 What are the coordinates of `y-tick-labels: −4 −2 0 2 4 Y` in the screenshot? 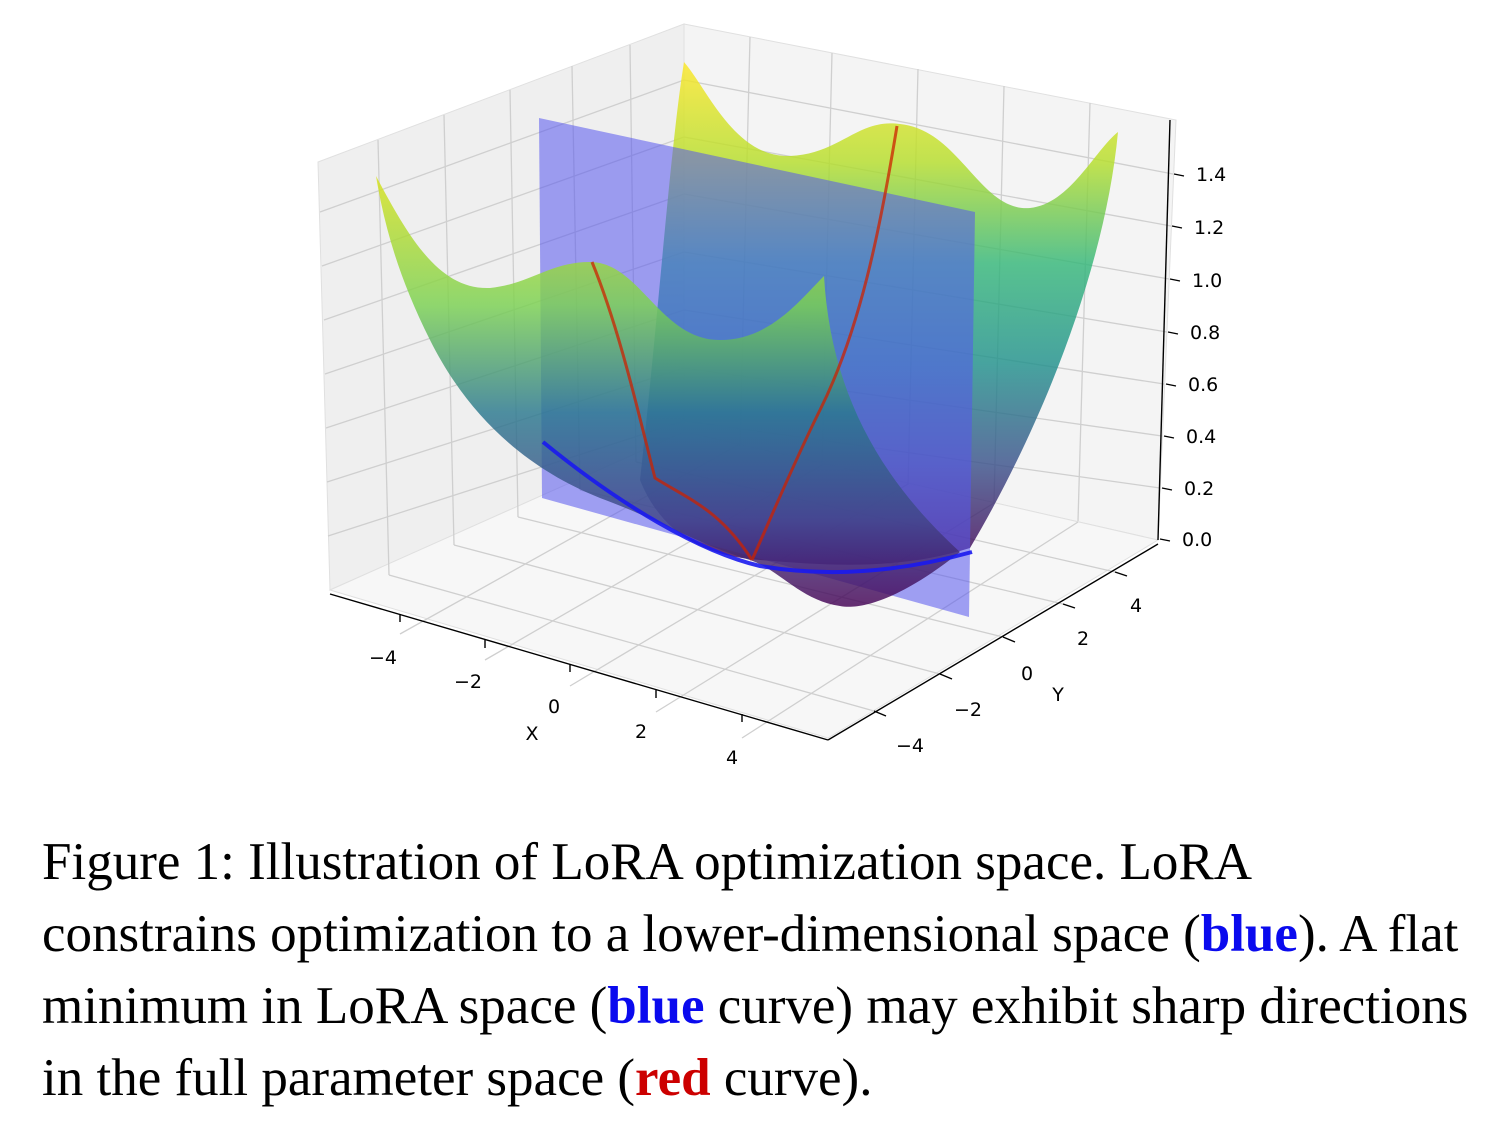 It's located at (1019, 676).